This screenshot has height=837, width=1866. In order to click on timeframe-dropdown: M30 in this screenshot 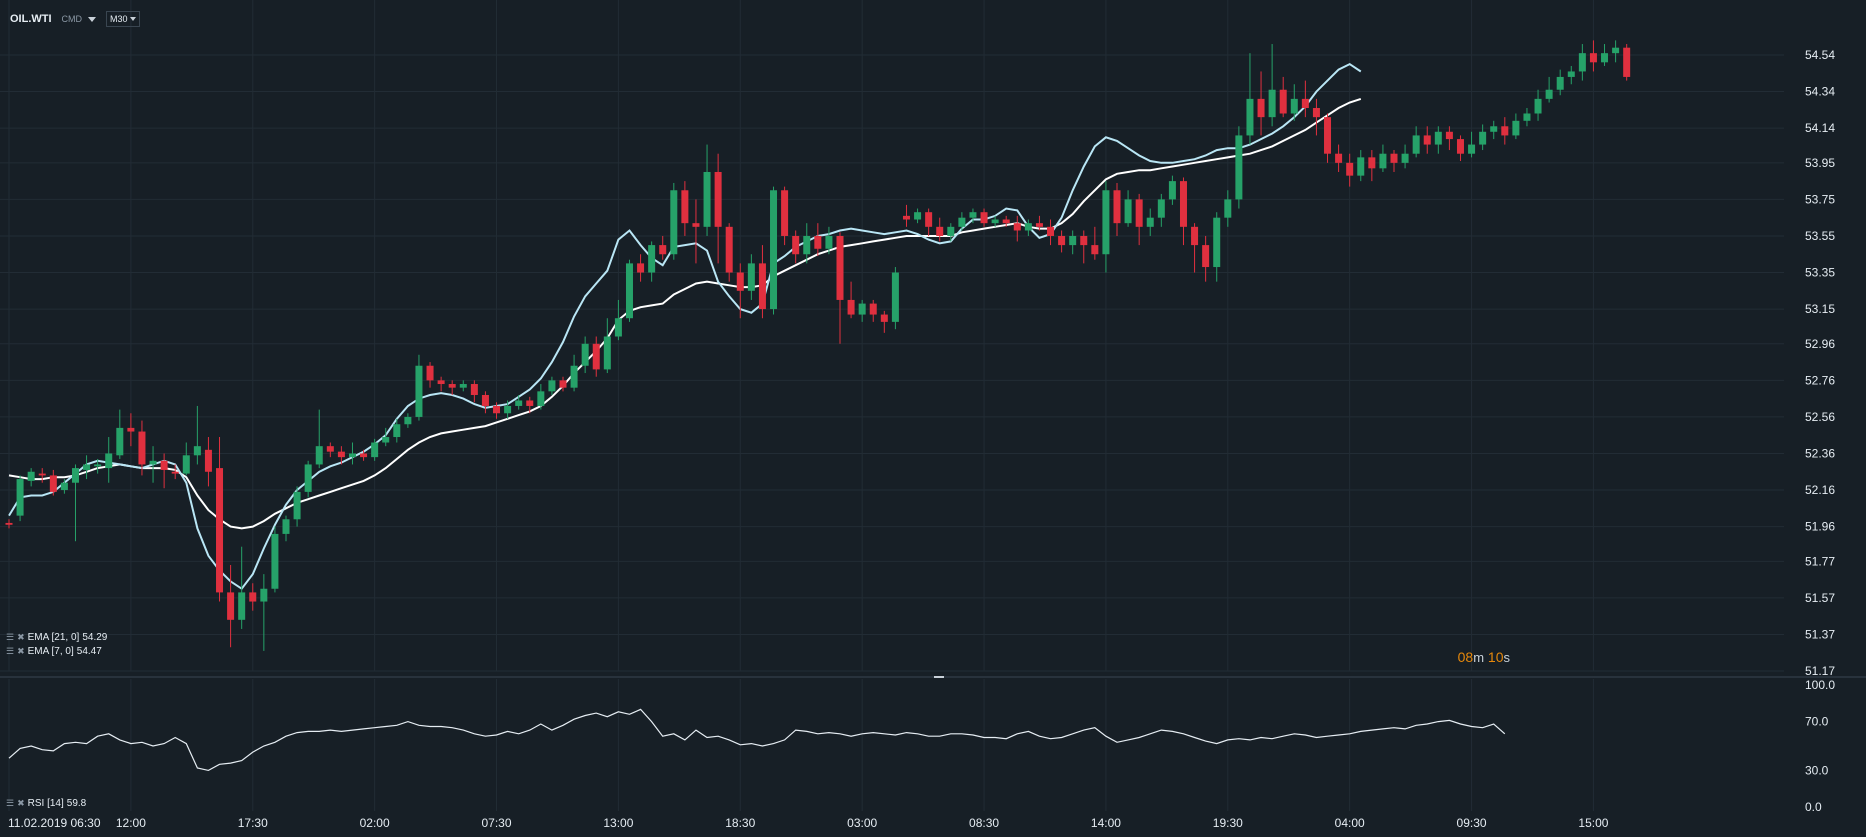, I will do `click(123, 19)`.